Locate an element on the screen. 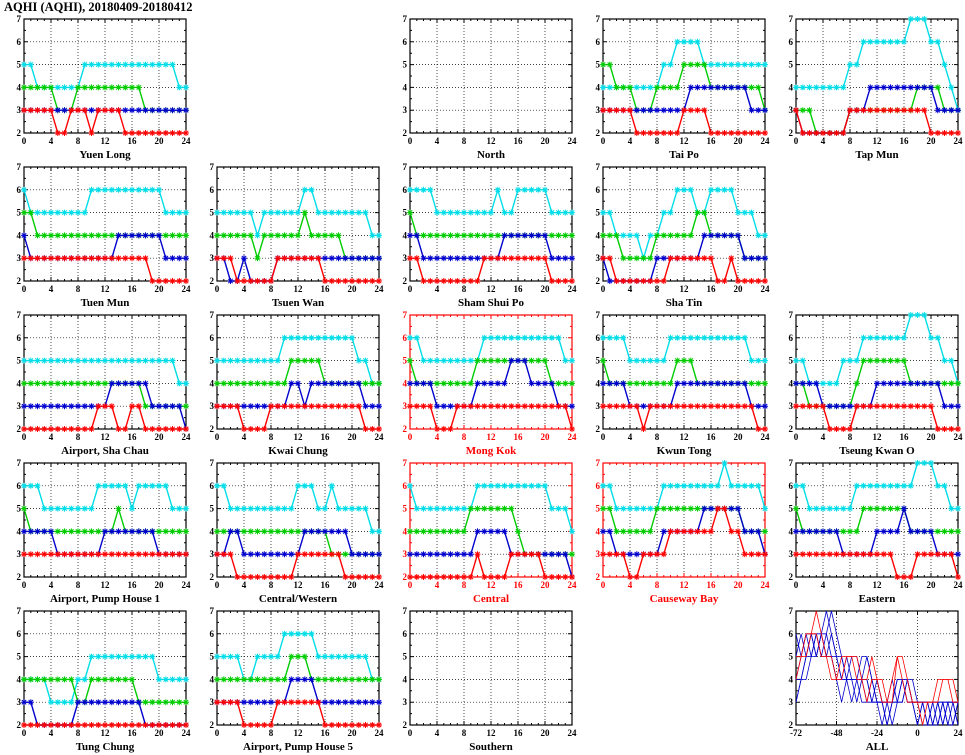 Image resolution: width=965 pixels, height=755 pixels. station-label: Tai Po is located at coordinates (684, 155).